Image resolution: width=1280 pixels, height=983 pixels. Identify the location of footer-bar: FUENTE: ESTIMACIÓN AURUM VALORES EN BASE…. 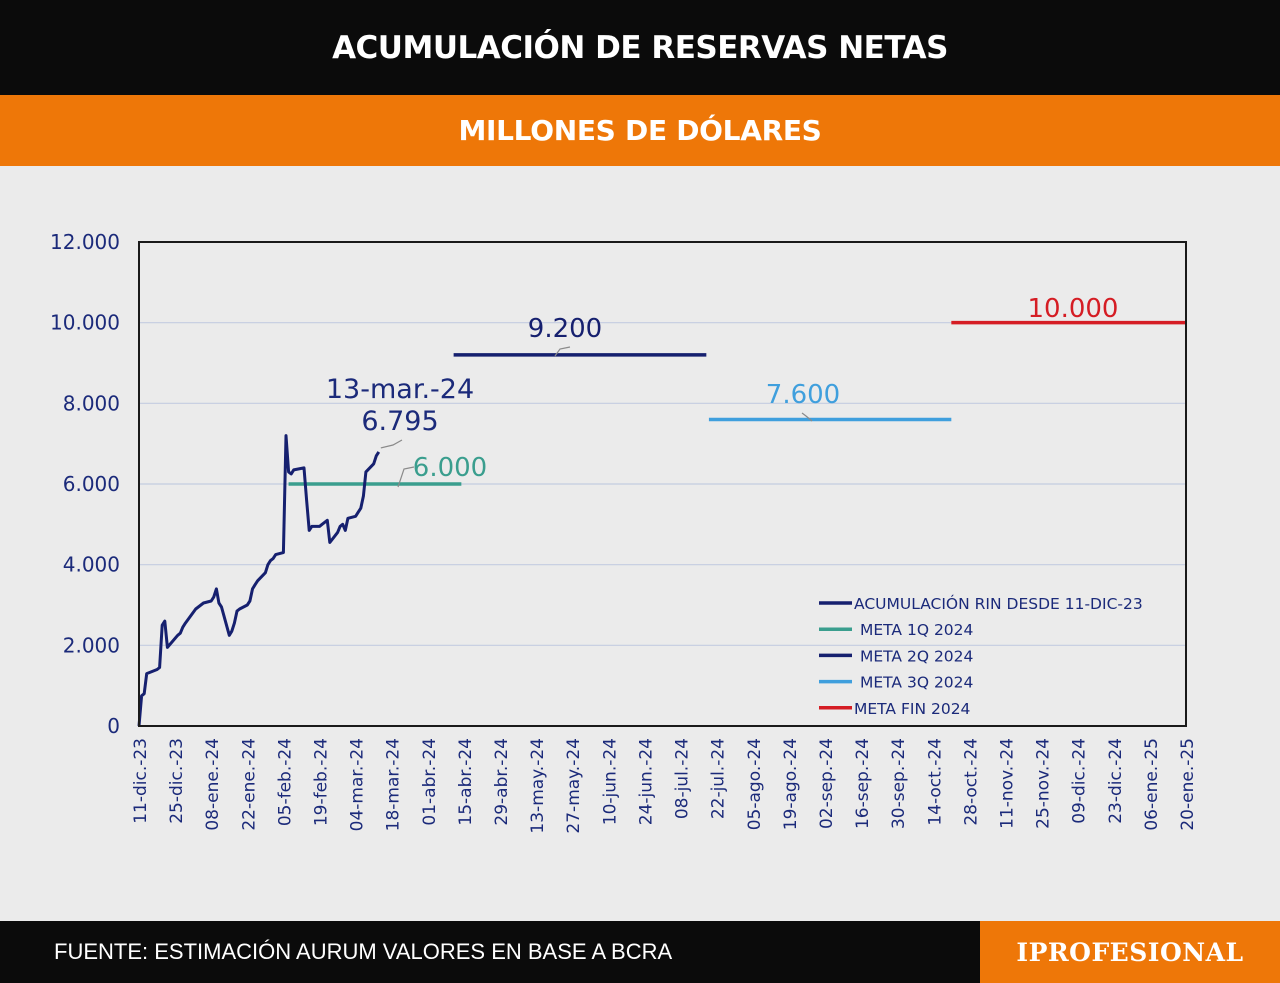
(640, 952).